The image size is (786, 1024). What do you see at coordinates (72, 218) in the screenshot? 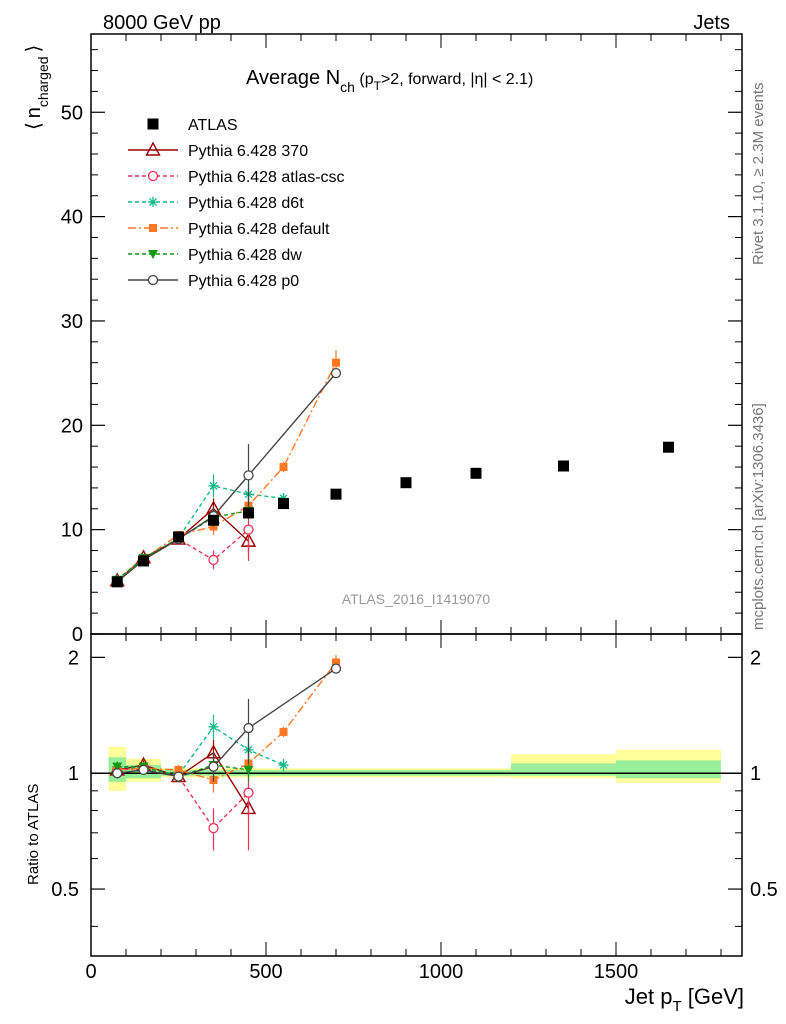
I see `y-tick-label: 40` at bounding box center [72, 218].